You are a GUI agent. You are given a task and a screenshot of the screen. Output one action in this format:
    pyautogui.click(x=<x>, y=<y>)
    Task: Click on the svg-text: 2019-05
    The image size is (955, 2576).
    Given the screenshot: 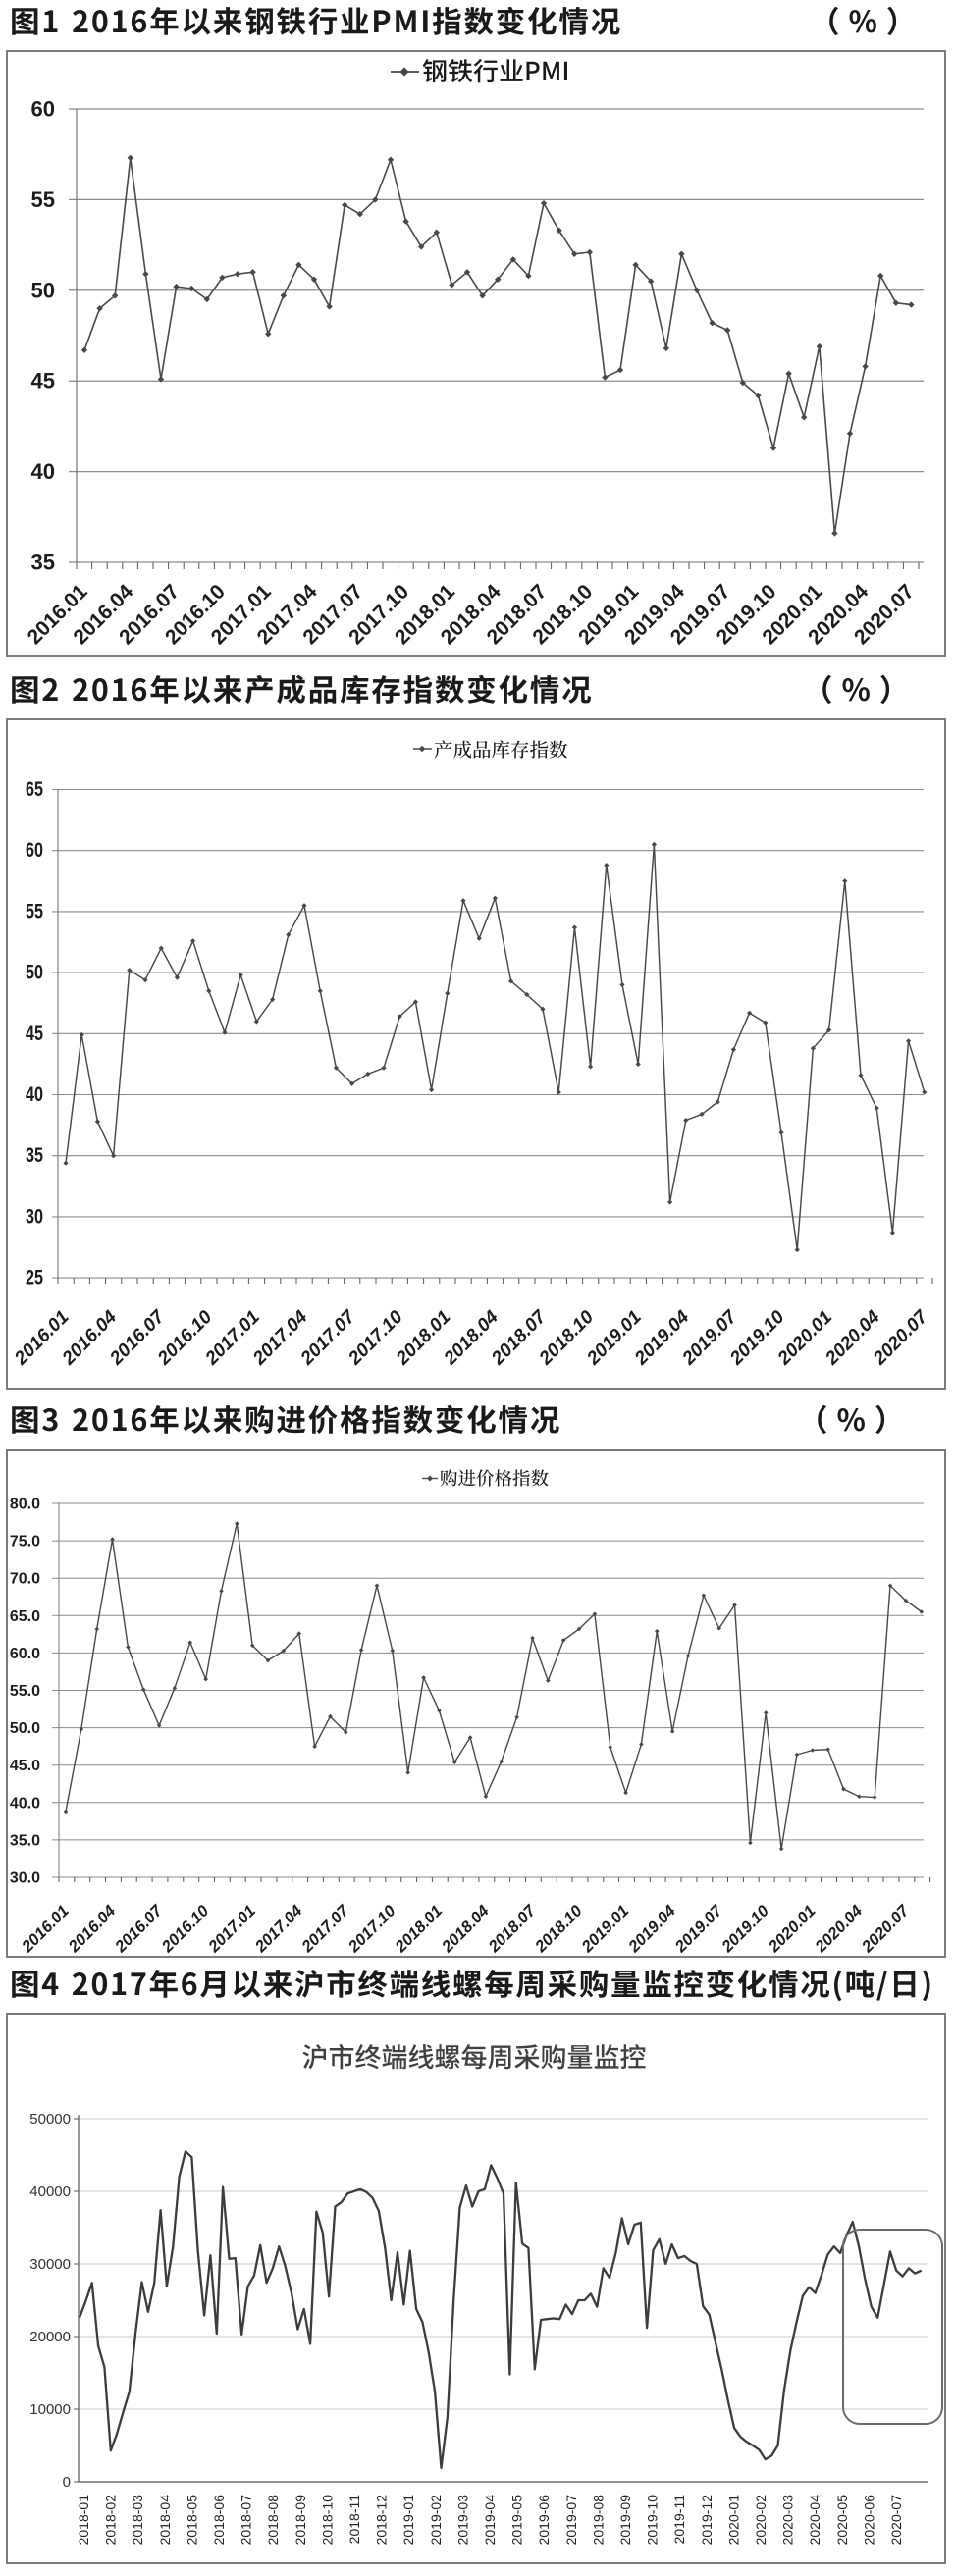 What is the action you would take?
    pyautogui.click(x=517, y=2520)
    